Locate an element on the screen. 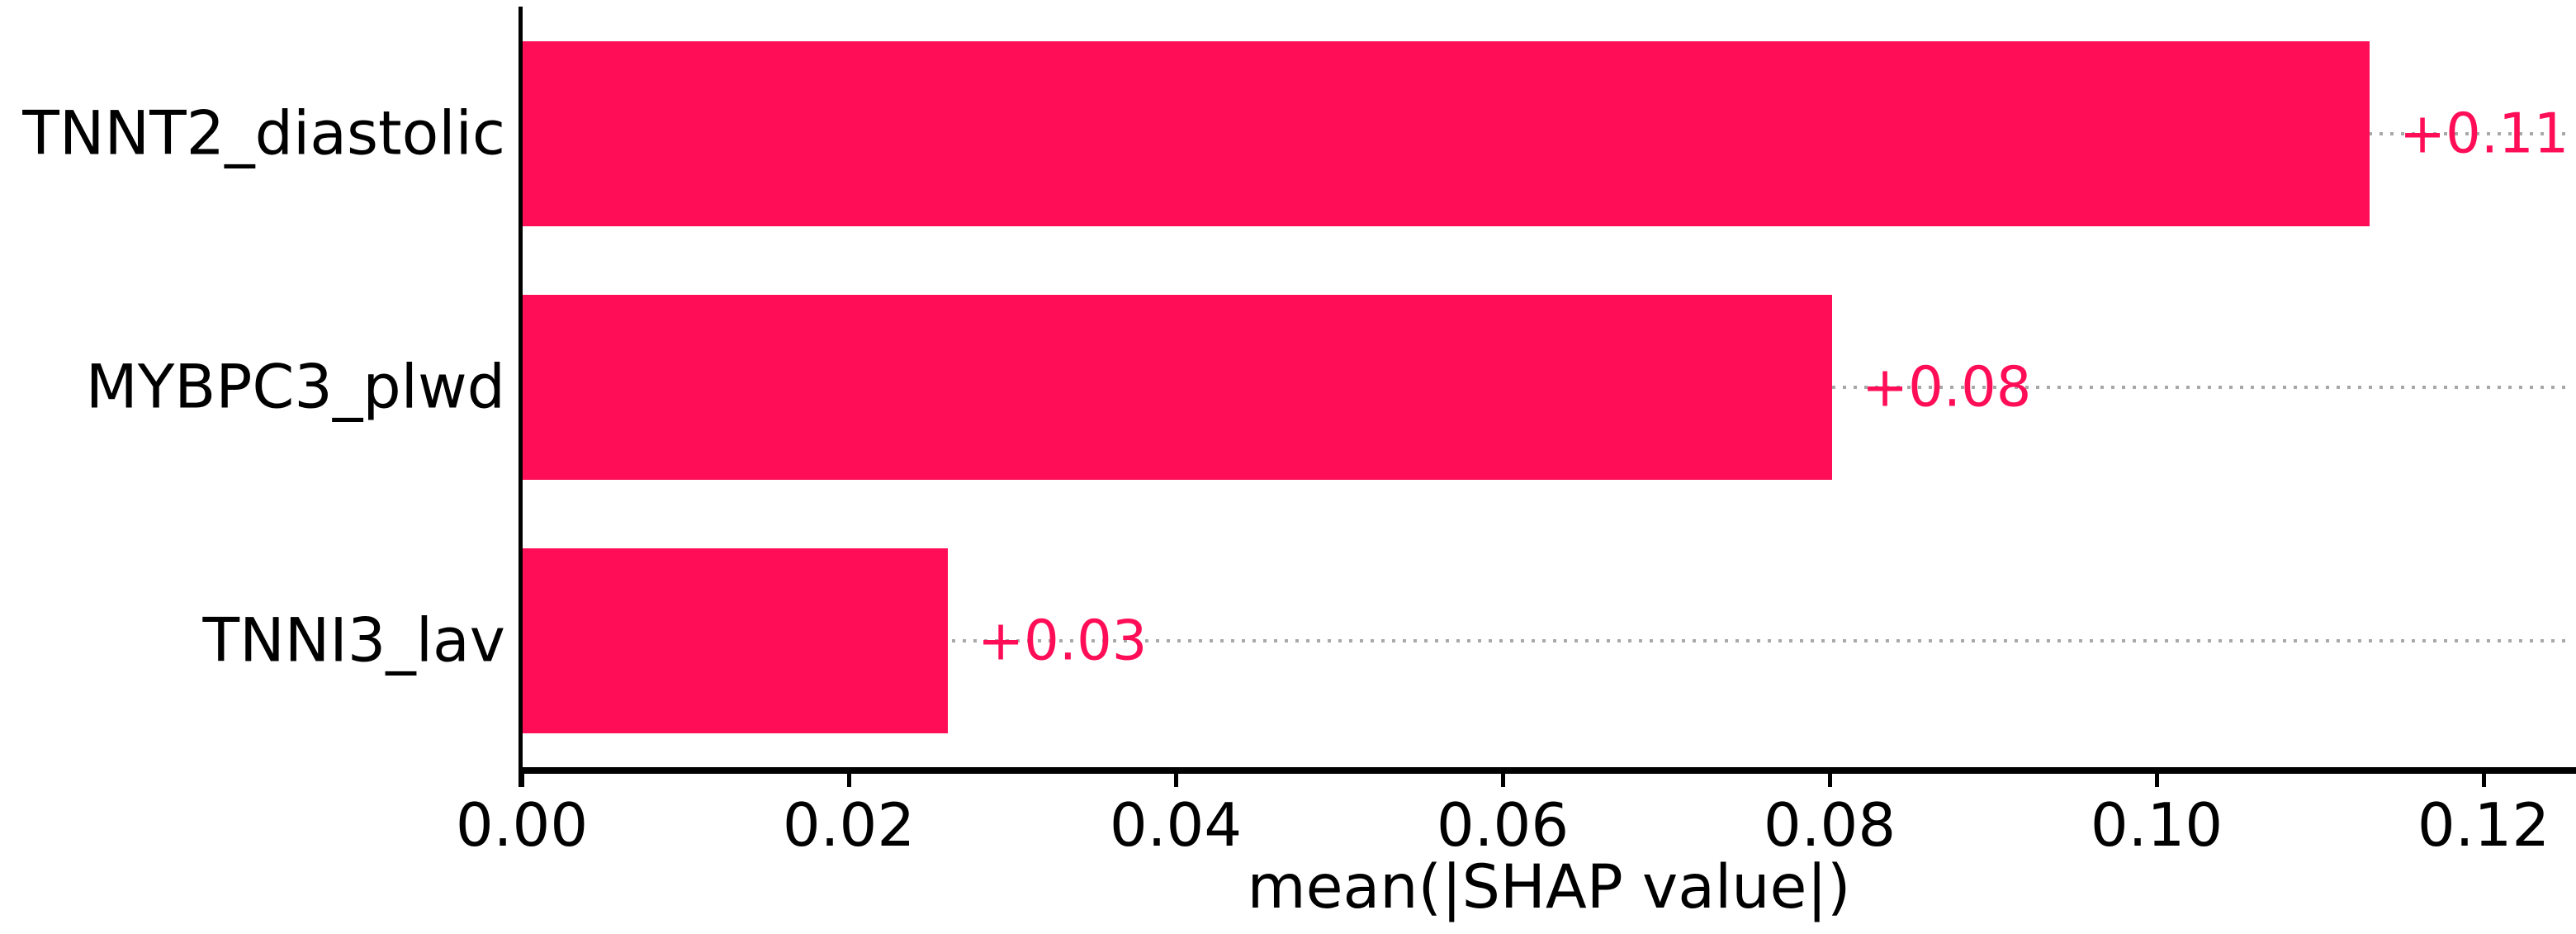  guide-dotted-line is located at coordinates (1548, 640).